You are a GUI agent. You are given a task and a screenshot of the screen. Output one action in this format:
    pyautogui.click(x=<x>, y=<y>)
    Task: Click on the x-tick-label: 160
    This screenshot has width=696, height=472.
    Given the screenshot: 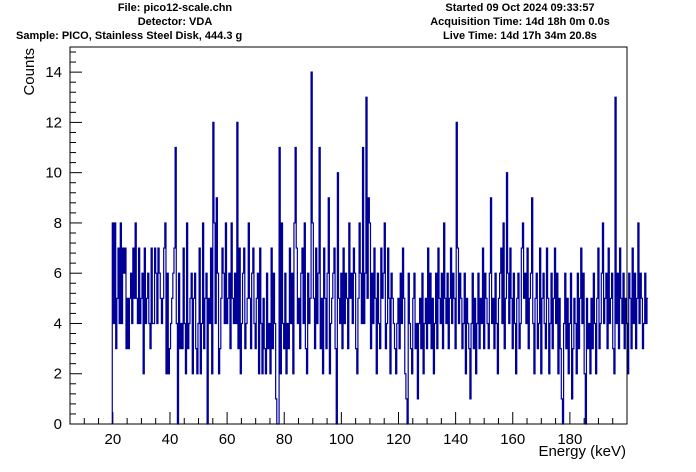 What is the action you would take?
    pyautogui.click(x=512, y=439)
    